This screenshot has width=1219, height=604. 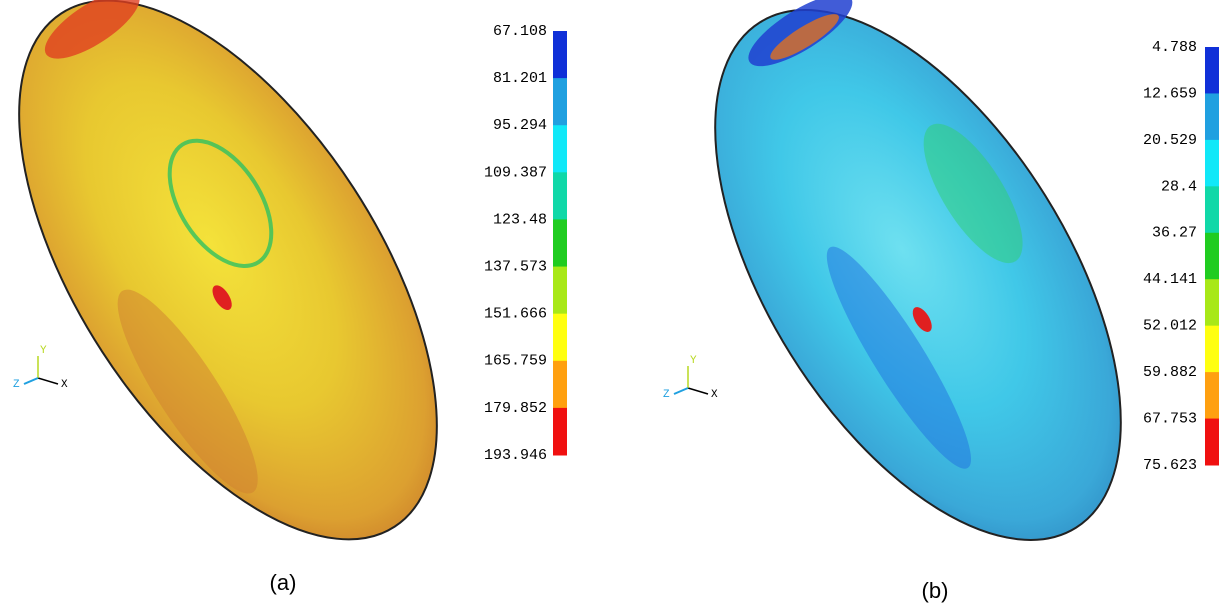 What do you see at coordinates (1179, 186) in the screenshot?
I see `legend-label: 28.4` at bounding box center [1179, 186].